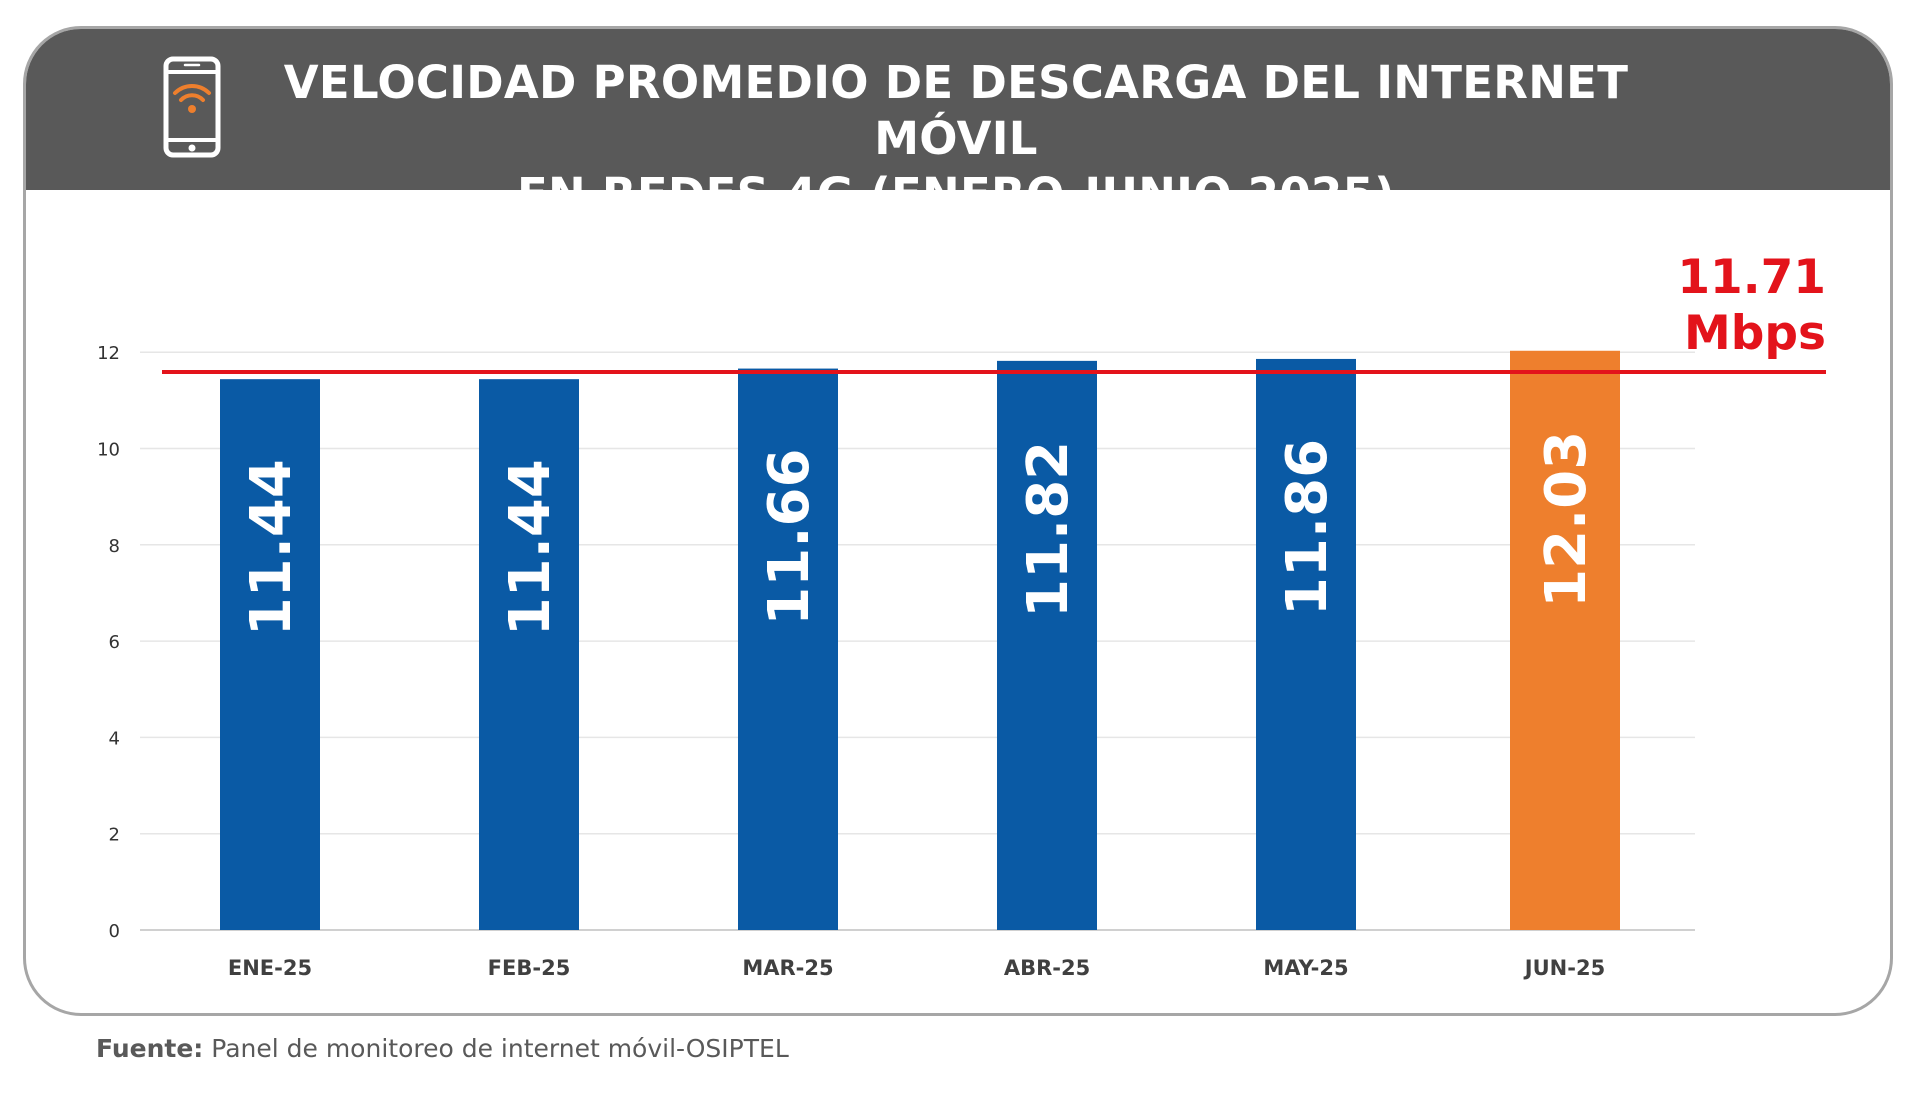 This screenshot has width=1920, height=1099. Describe the element at coordinates (192, 107) in the screenshot. I see `smartphone-wifi-icon` at that location.